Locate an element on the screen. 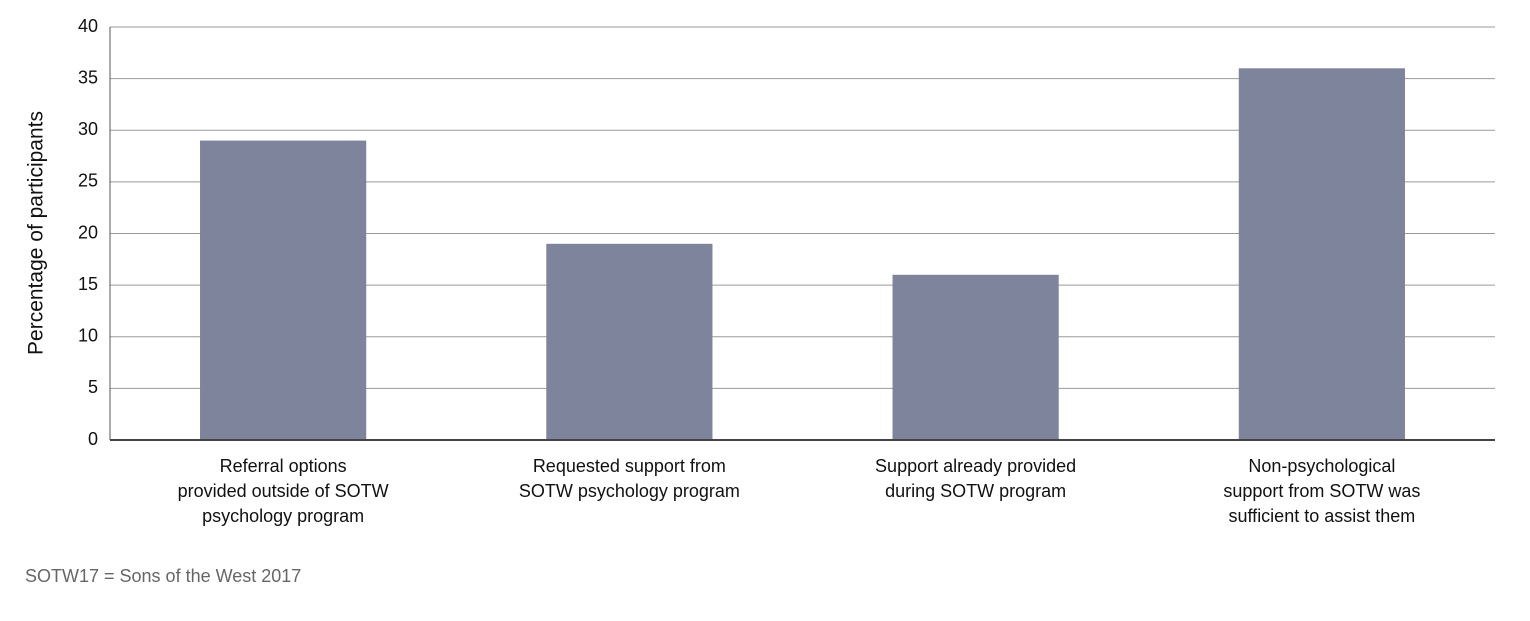 This screenshot has height=621, width=1530. y-tick-label: 20 is located at coordinates (88, 232).